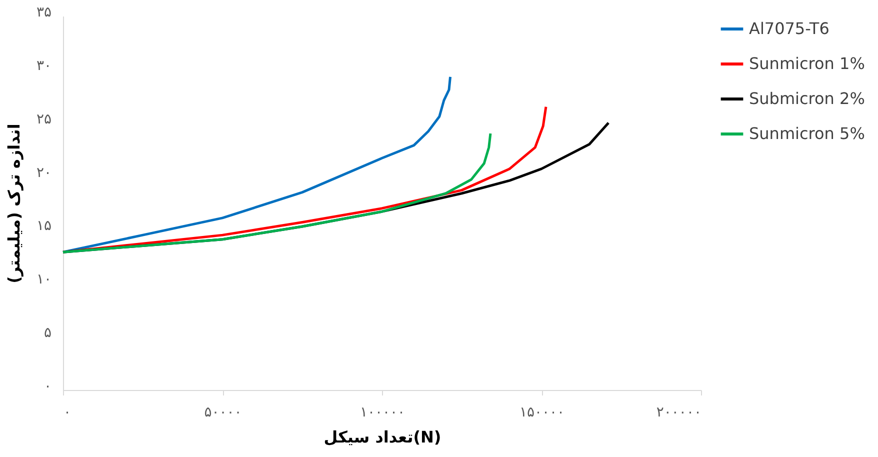 The image size is (878, 457). I want to click on y-tick-label: ۱۵, so click(44, 226).